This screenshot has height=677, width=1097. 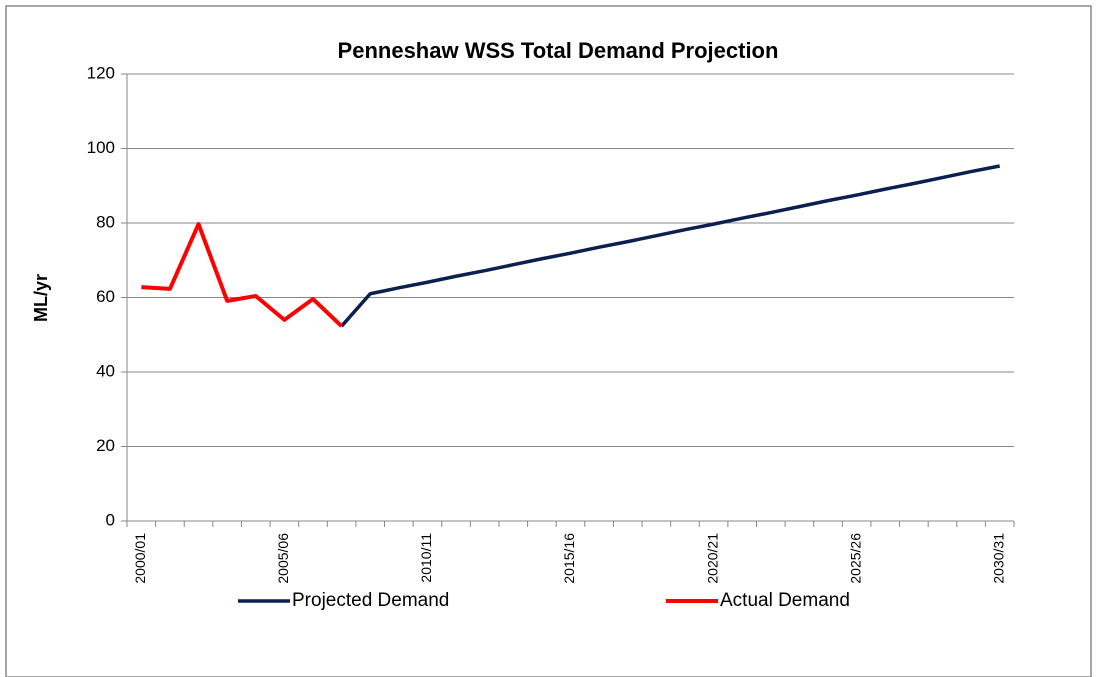 I want to click on y-axis-label: ML/yr, so click(x=41, y=298).